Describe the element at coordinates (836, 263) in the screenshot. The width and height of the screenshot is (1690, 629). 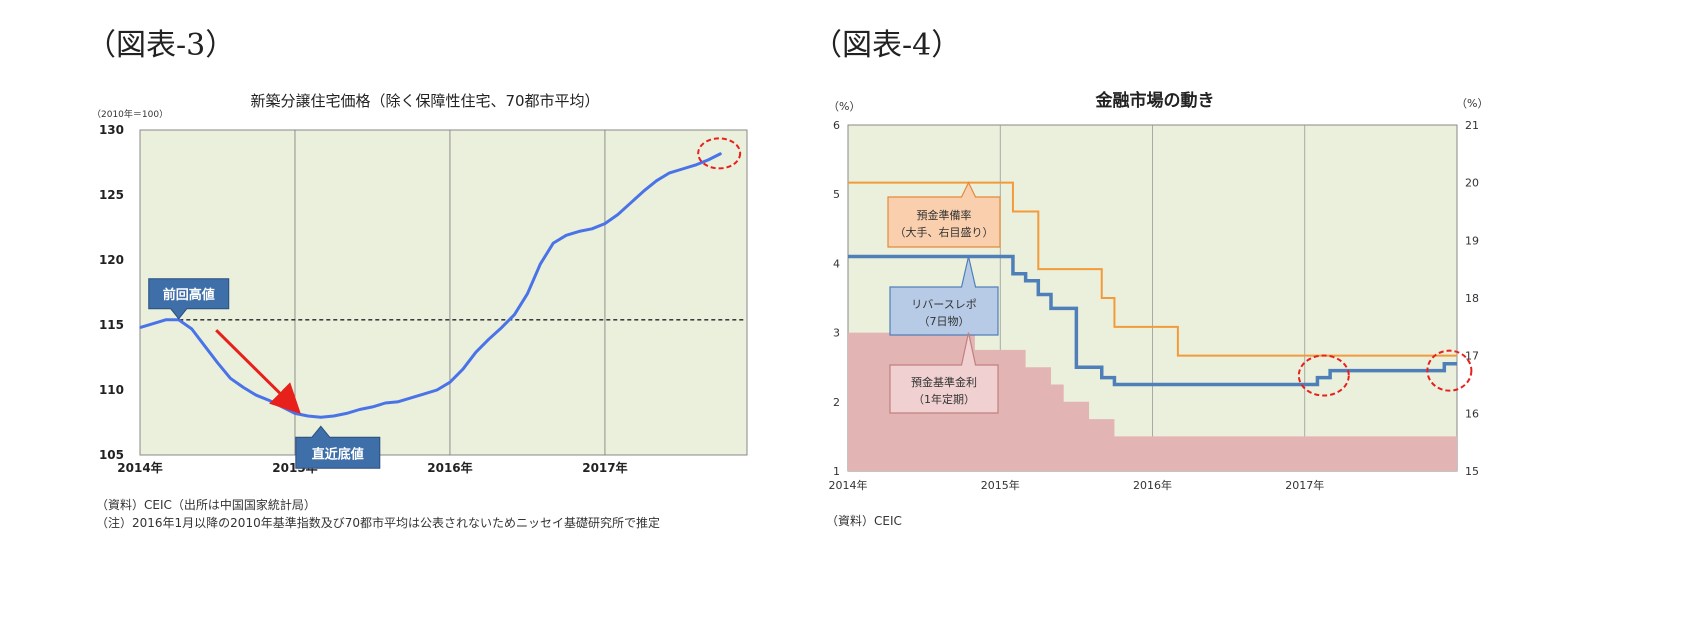
I see `chart2-ytick-left-label: 4` at that location.